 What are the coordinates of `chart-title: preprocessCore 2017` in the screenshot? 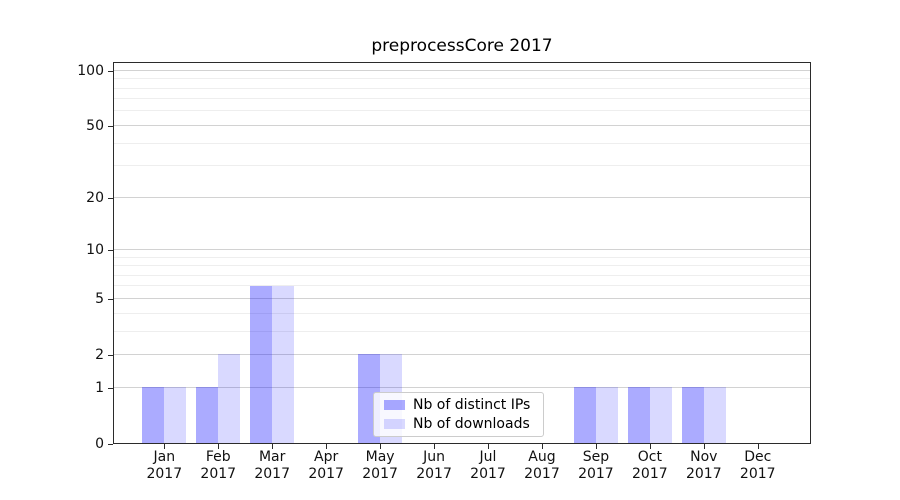 It's located at (462, 46).